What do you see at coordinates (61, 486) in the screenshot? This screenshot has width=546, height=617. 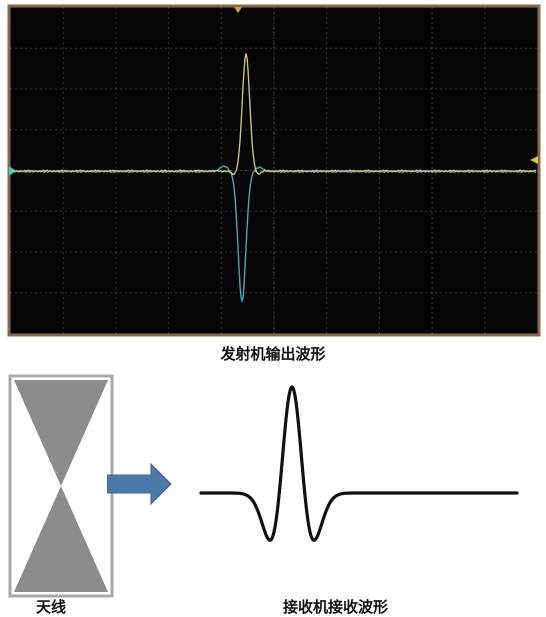 I see `bowtie-antenna-icon` at bounding box center [61, 486].